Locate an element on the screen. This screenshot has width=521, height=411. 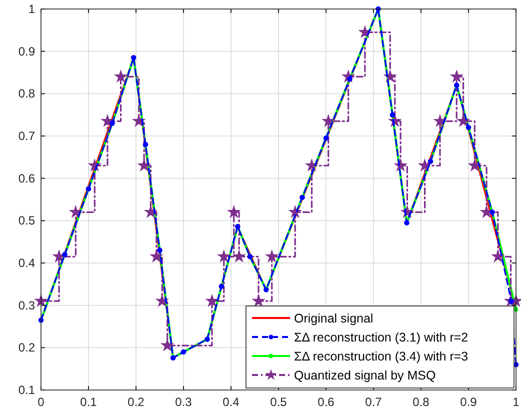
y-tick-label: 0.2 is located at coordinates (27, 347).